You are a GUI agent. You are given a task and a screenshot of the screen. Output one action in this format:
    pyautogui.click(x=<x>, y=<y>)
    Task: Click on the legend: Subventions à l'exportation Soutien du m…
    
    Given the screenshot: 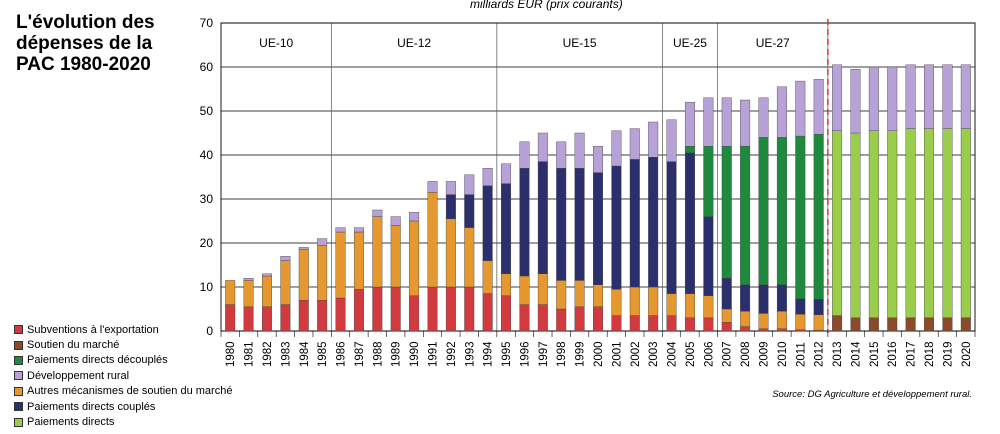 What is the action you would take?
    pyautogui.click(x=123, y=376)
    